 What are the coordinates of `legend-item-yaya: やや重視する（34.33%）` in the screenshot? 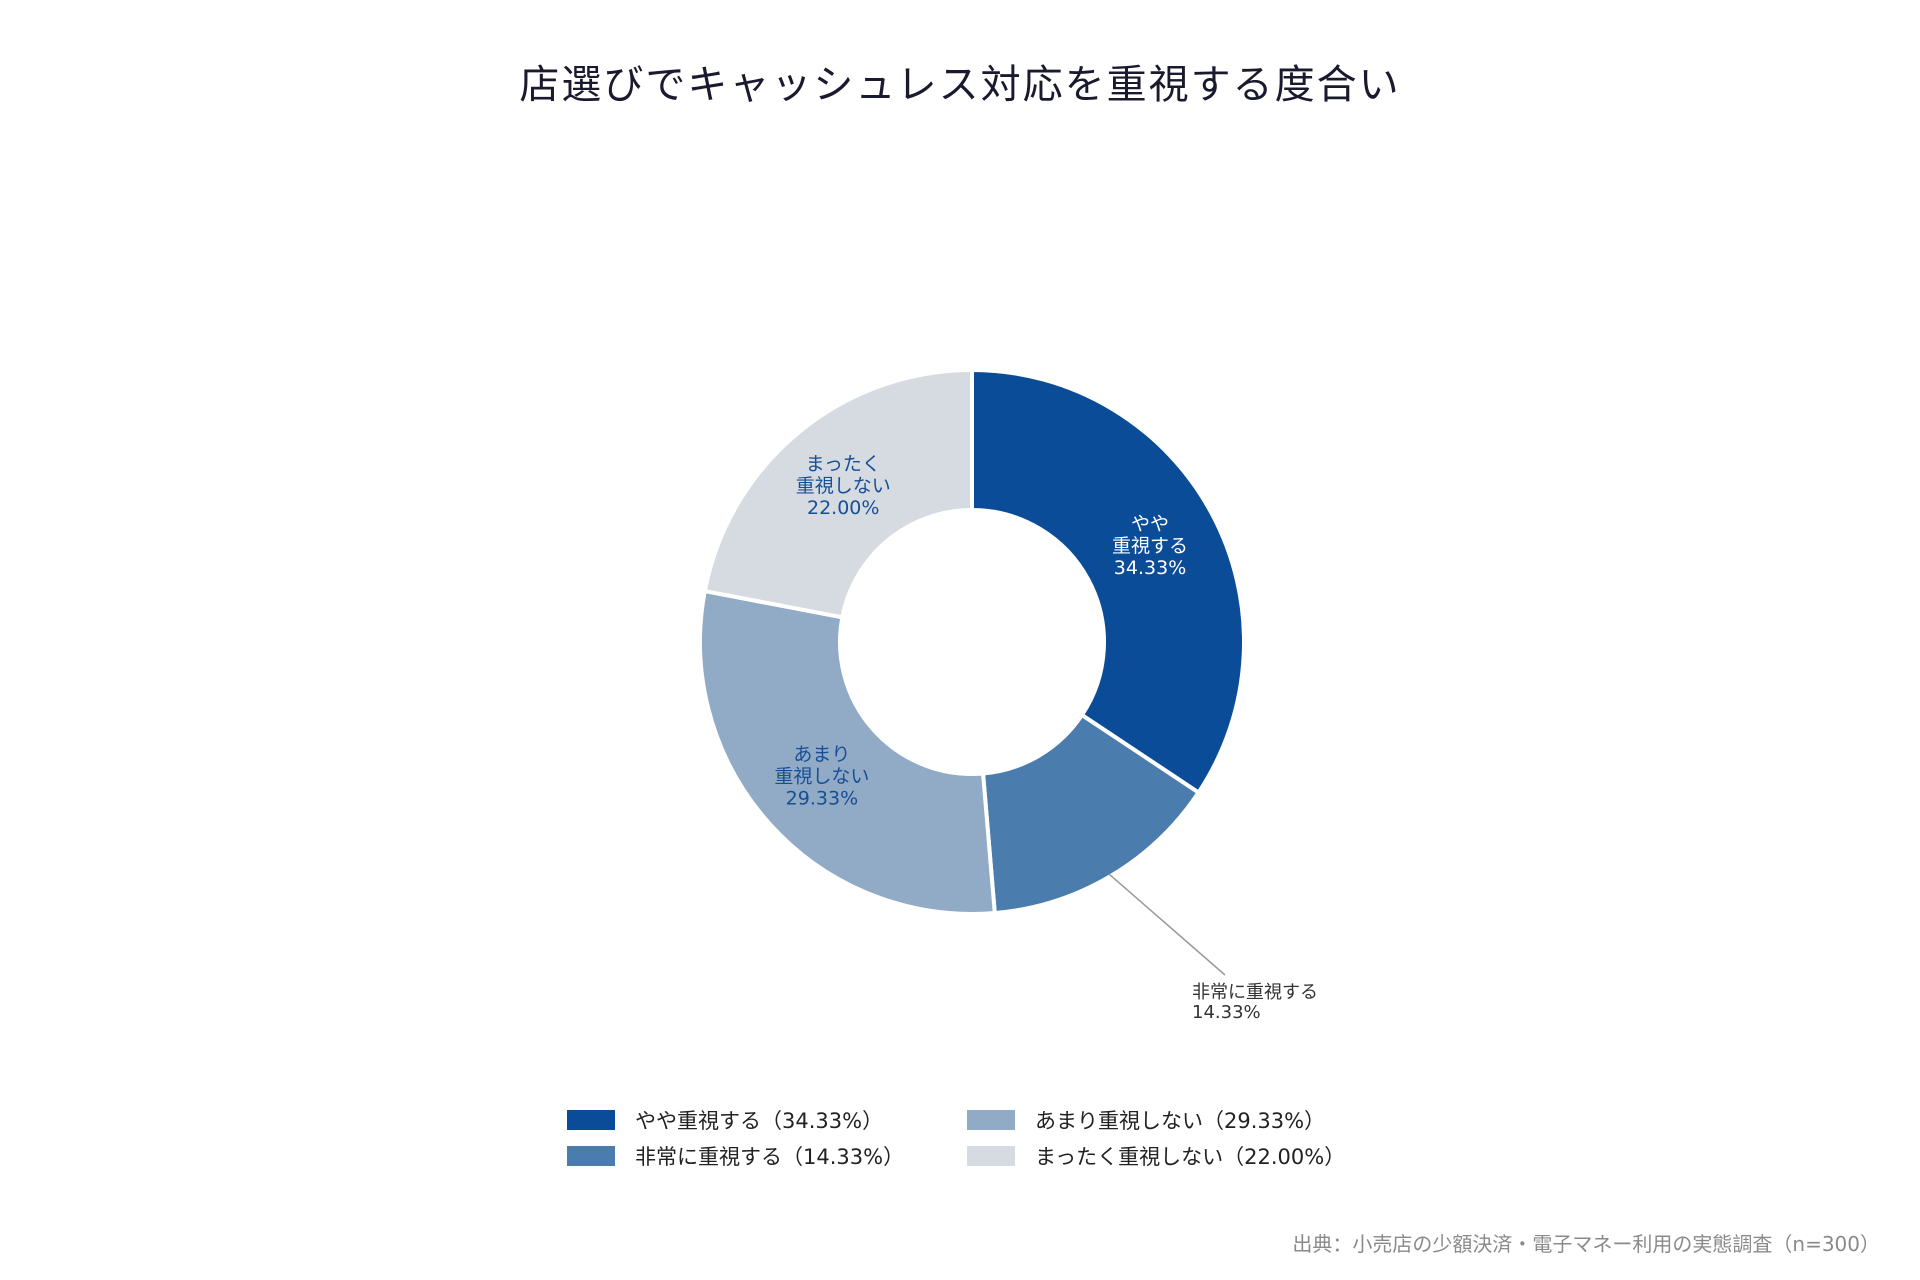 It's located at (767, 1120).